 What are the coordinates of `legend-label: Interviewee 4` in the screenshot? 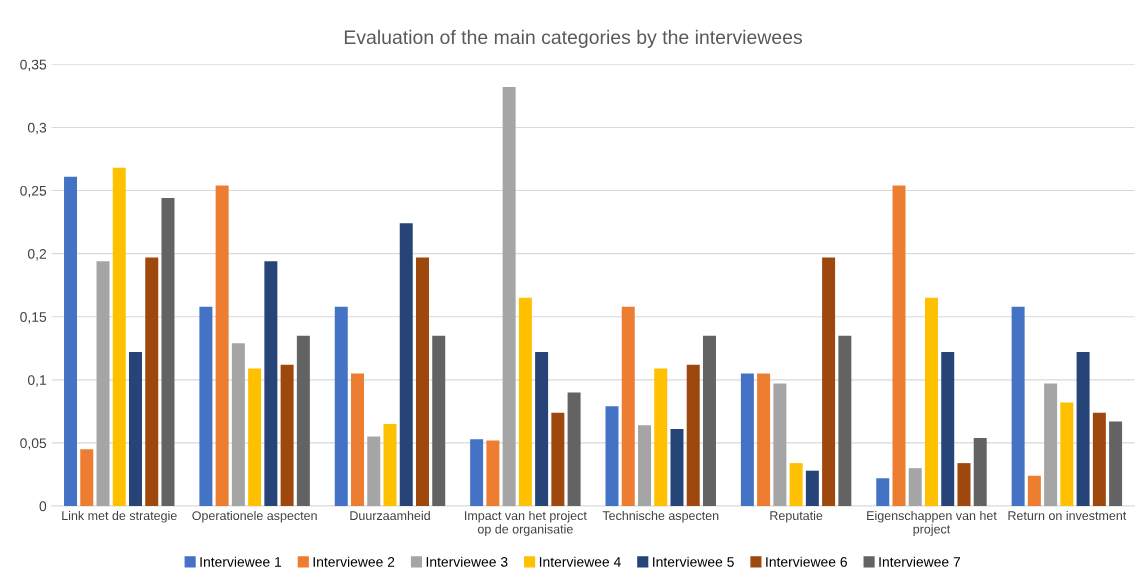 It's located at (580, 561).